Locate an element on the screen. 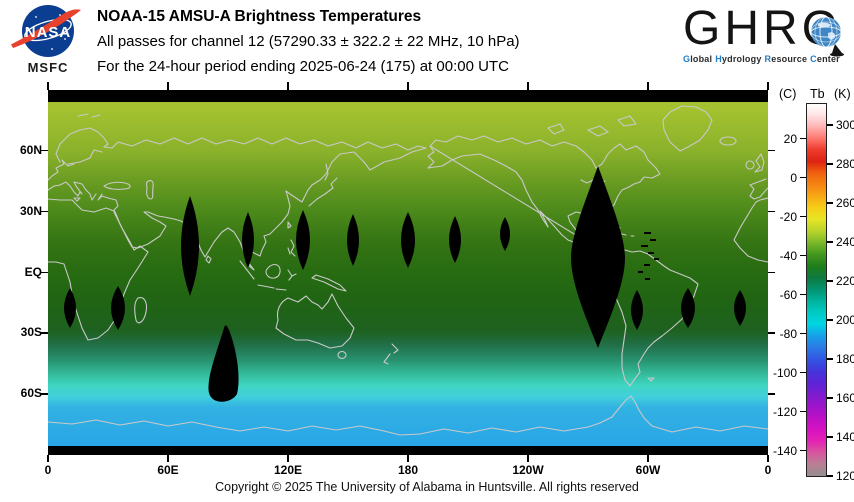 The height and width of the screenshot is (502, 854). nasa-orbit-ellipse is located at coordinates (48, 30).